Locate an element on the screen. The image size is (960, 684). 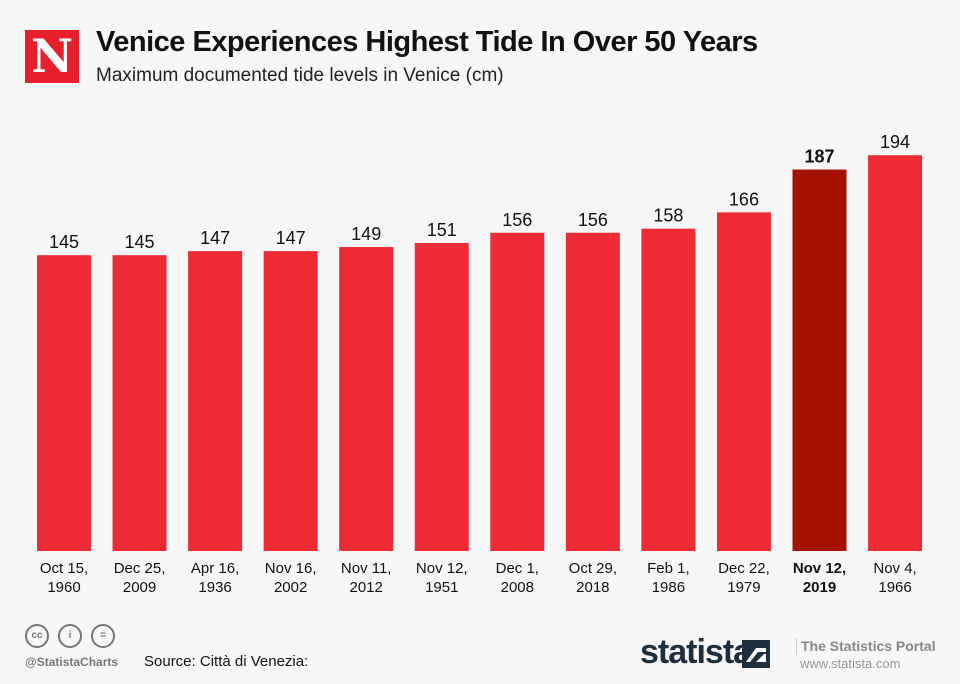
data-label: 149 is located at coordinates (366, 234).